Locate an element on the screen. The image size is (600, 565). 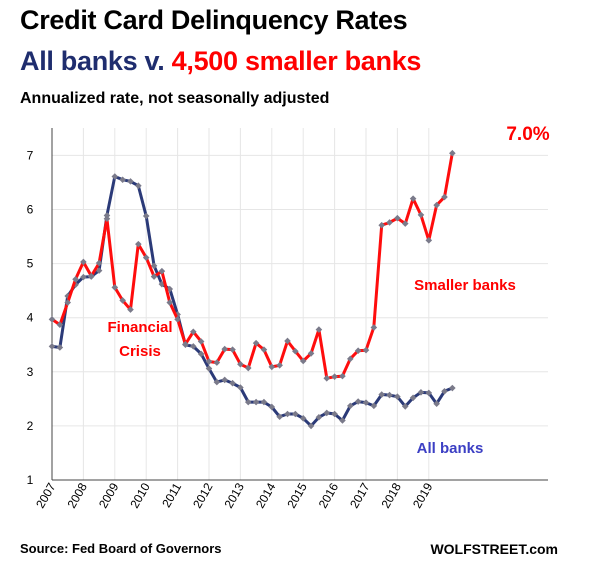
x-tick-label-2010: 2010 is located at coordinates (140, 495).